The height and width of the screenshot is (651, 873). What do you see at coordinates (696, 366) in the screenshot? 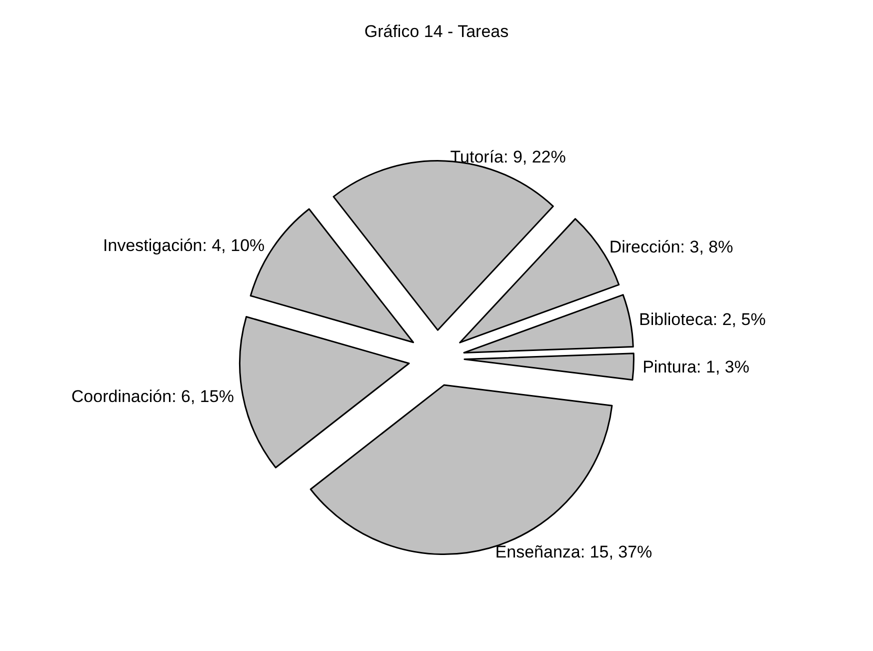
I see `slice-label: Pintura: 1, 3%` at bounding box center [696, 366].